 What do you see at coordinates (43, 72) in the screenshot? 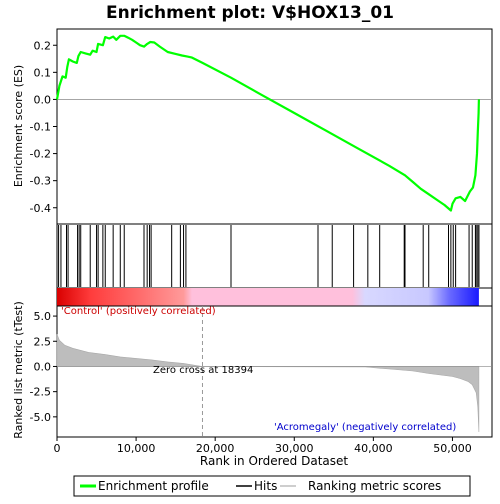
I see `enrichment-y-tick-label: 0.1` at bounding box center [43, 72].